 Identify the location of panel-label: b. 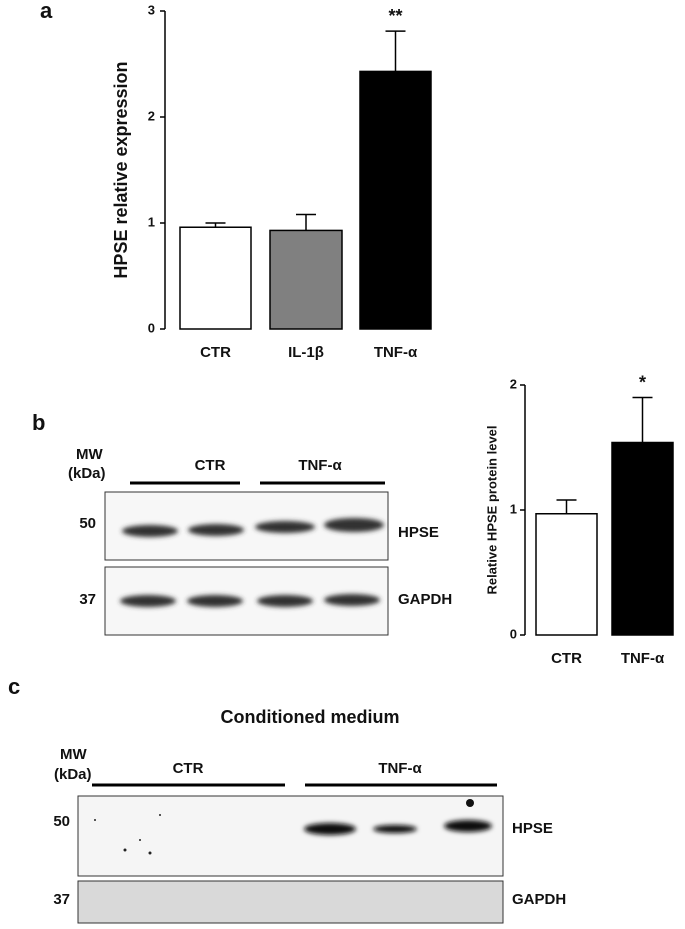
(38, 422).